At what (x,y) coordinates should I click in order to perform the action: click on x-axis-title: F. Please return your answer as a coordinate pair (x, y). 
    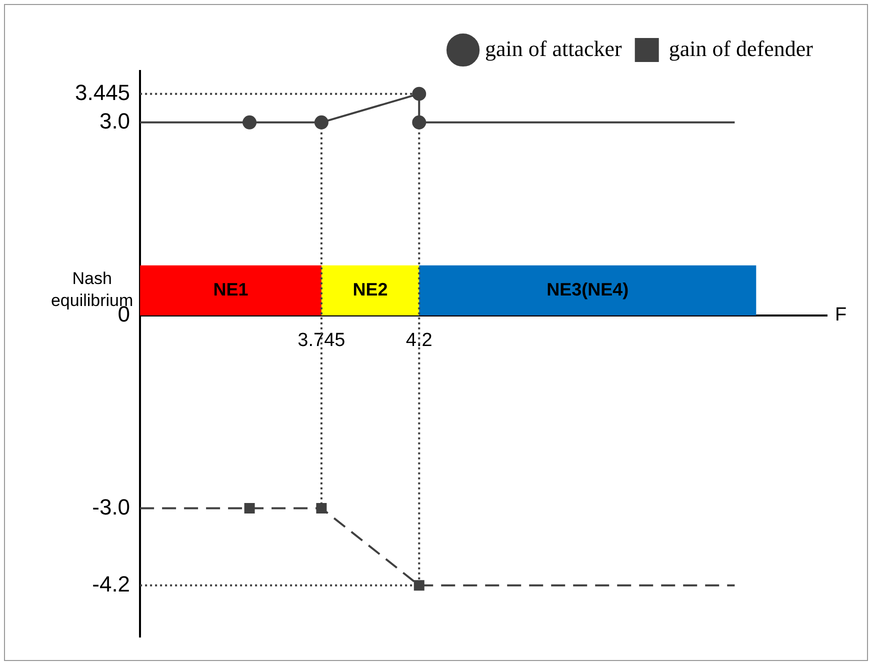
    Looking at the image, I should click on (841, 315).